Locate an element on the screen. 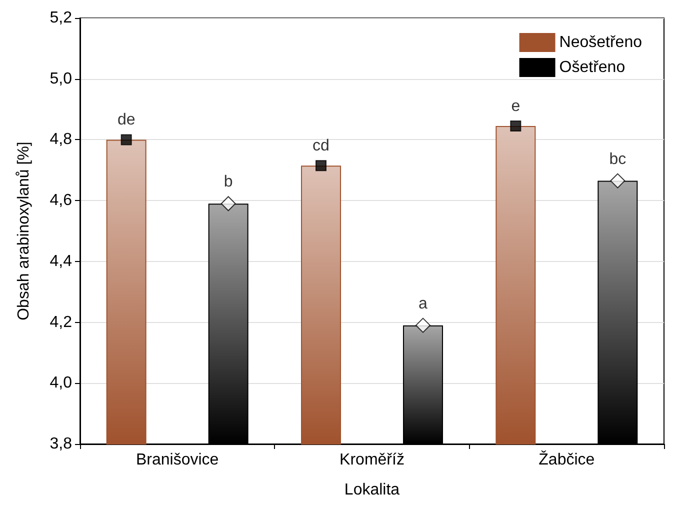 The width and height of the screenshot is (683, 513). annotation: de is located at coordinates (126, 120).